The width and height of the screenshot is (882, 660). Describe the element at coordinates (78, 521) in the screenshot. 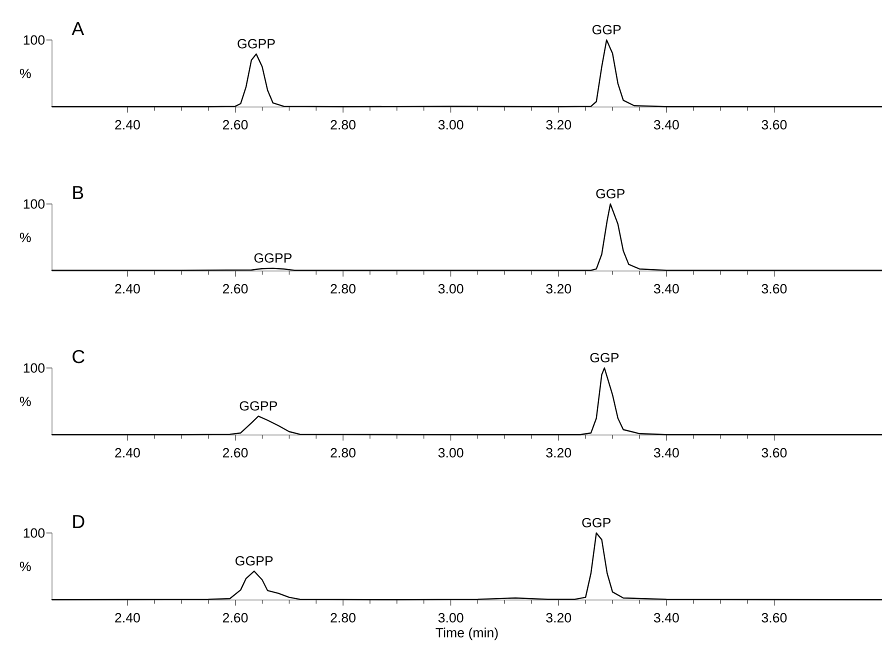

I see `chart-title: D` at that location.